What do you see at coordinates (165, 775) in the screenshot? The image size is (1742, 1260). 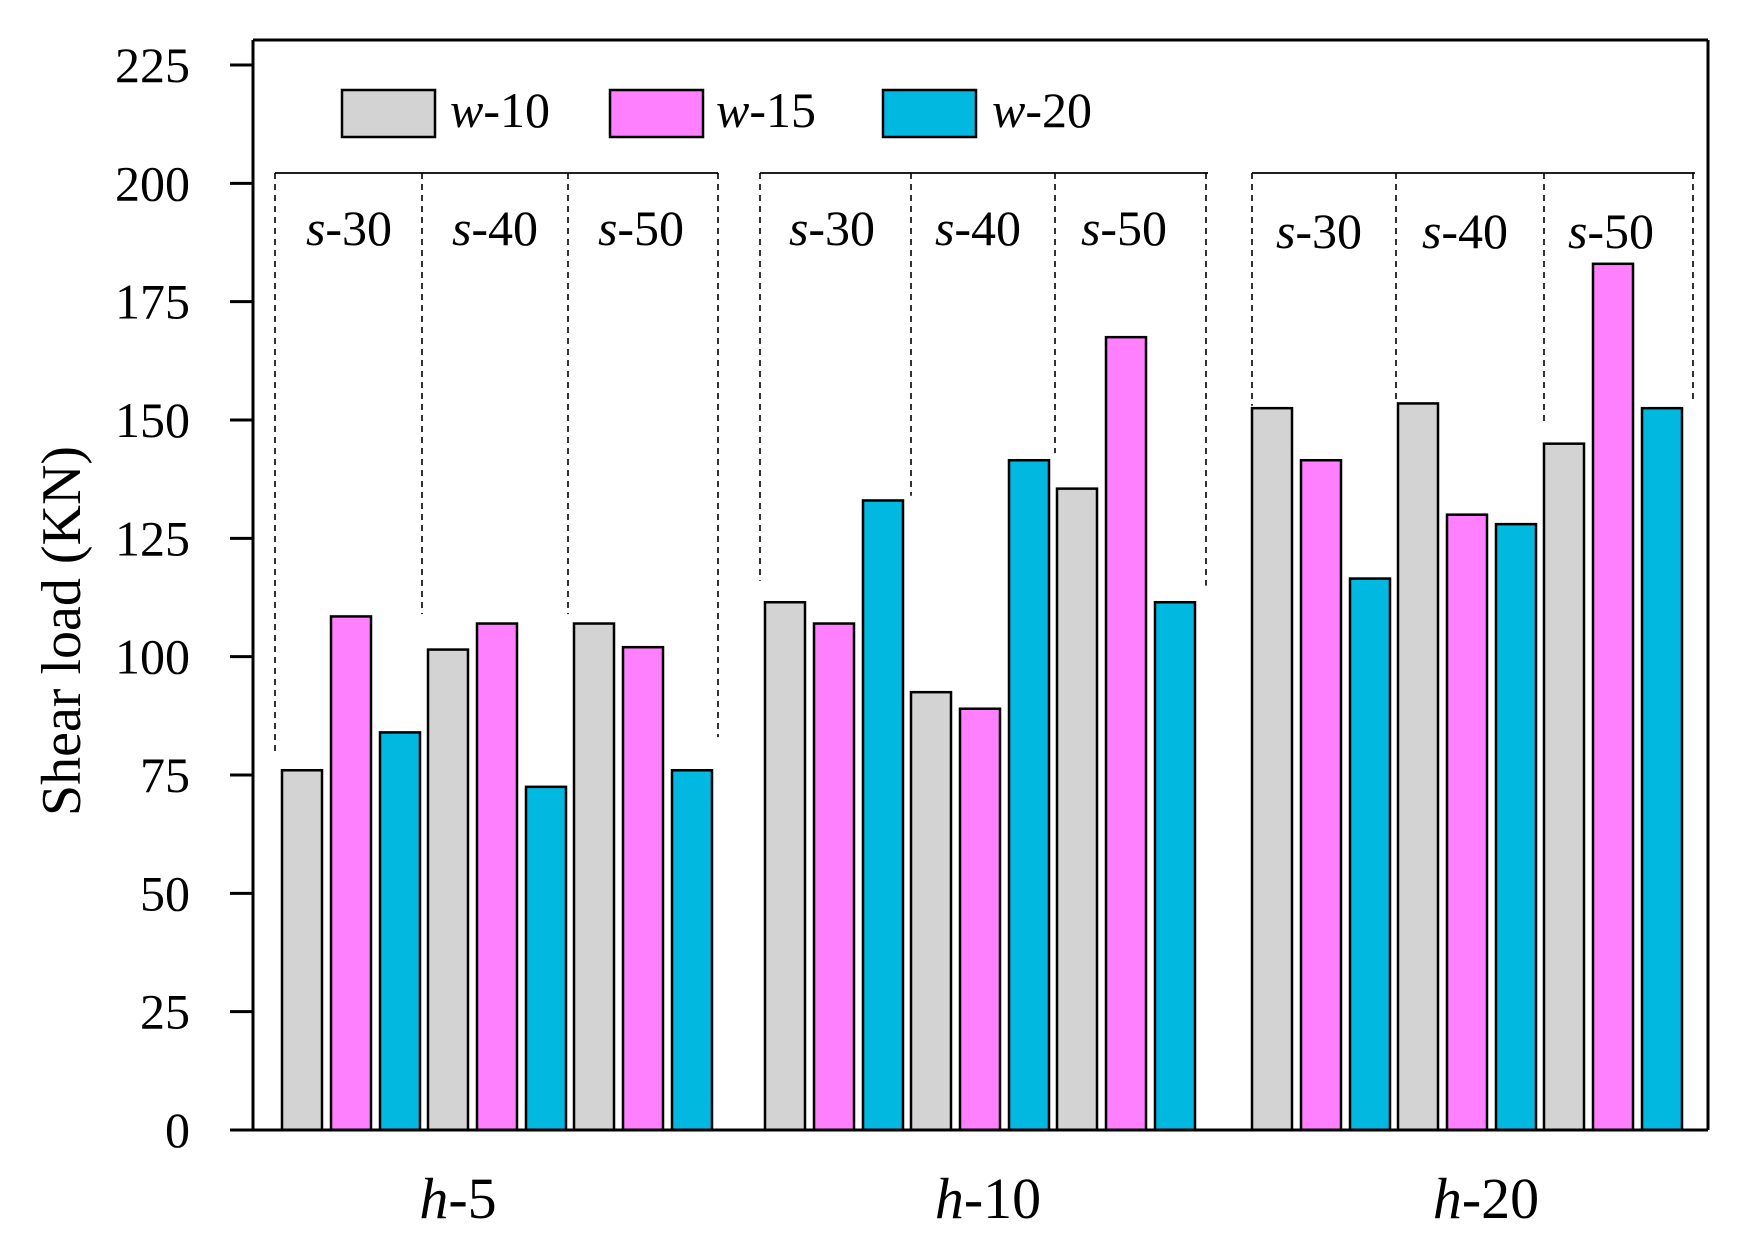 I see `y-tick-label: 75` at bounding box center [165, 775].